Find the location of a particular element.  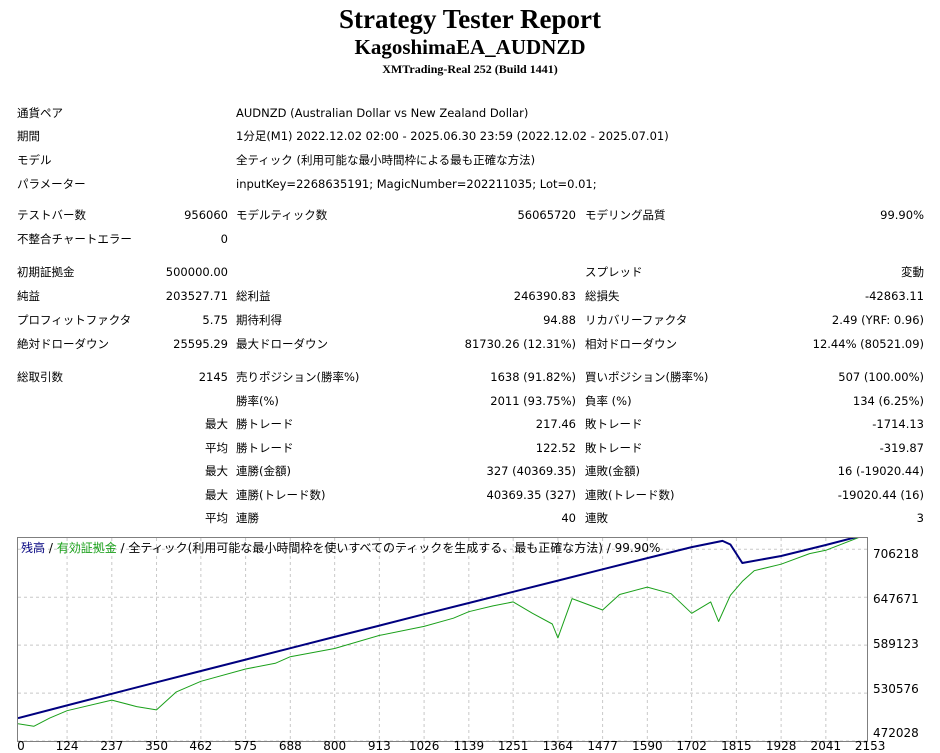

stat-value-profit-trades: 2011 (93.75%) is located at coordinates (533, 401).